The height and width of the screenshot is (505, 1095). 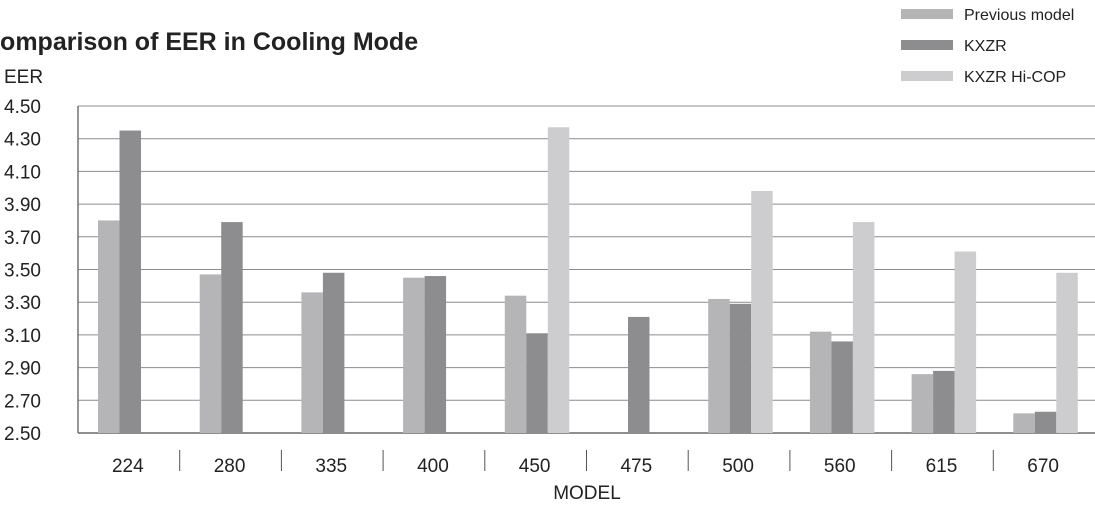 I want to click on legend-label: Previous model, so click(x=1019, y=15).